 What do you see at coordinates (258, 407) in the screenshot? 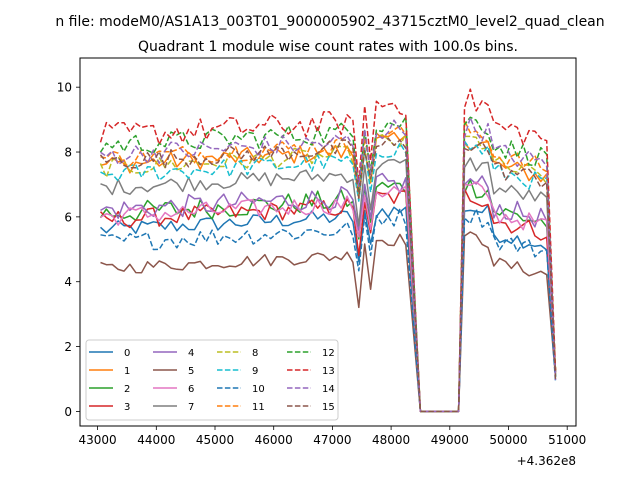
I see `legend-label-11: 11` at bounding box center [258, 407].